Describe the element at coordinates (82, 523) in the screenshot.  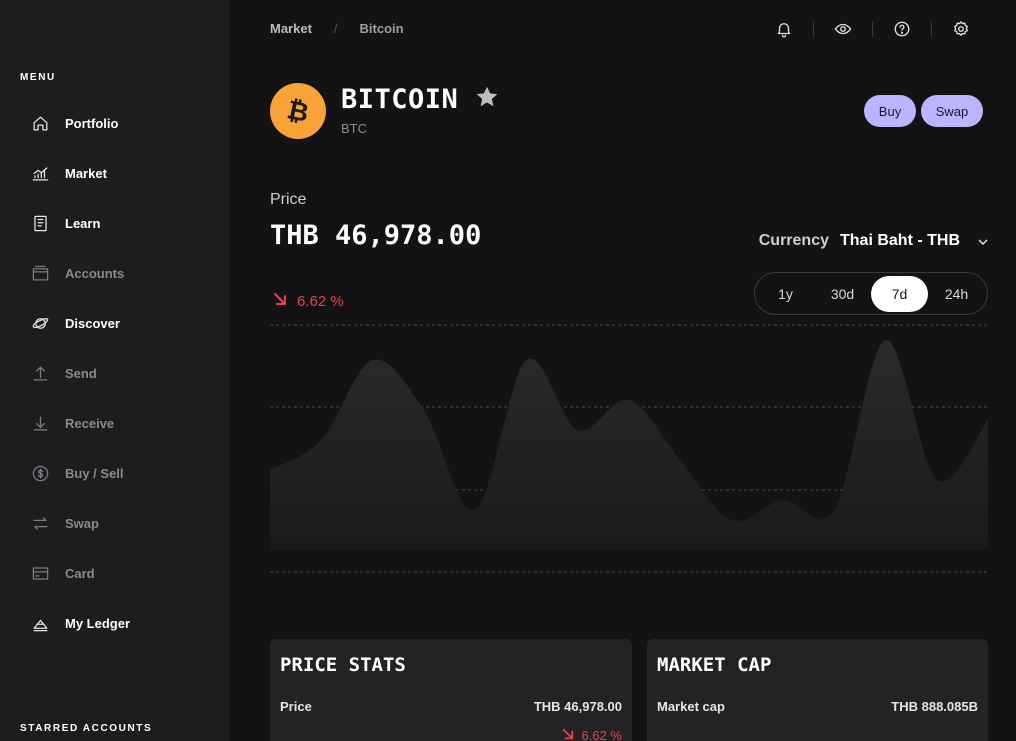
I see `sidebar-item-label: Swap` at that location.